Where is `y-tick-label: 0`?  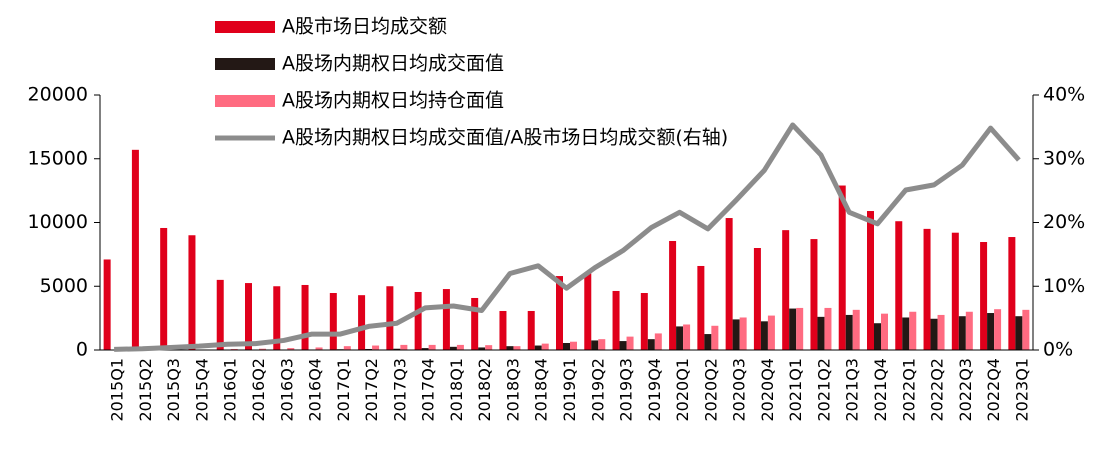 y-tick-label: 0 is located at coordinates (82, 350).